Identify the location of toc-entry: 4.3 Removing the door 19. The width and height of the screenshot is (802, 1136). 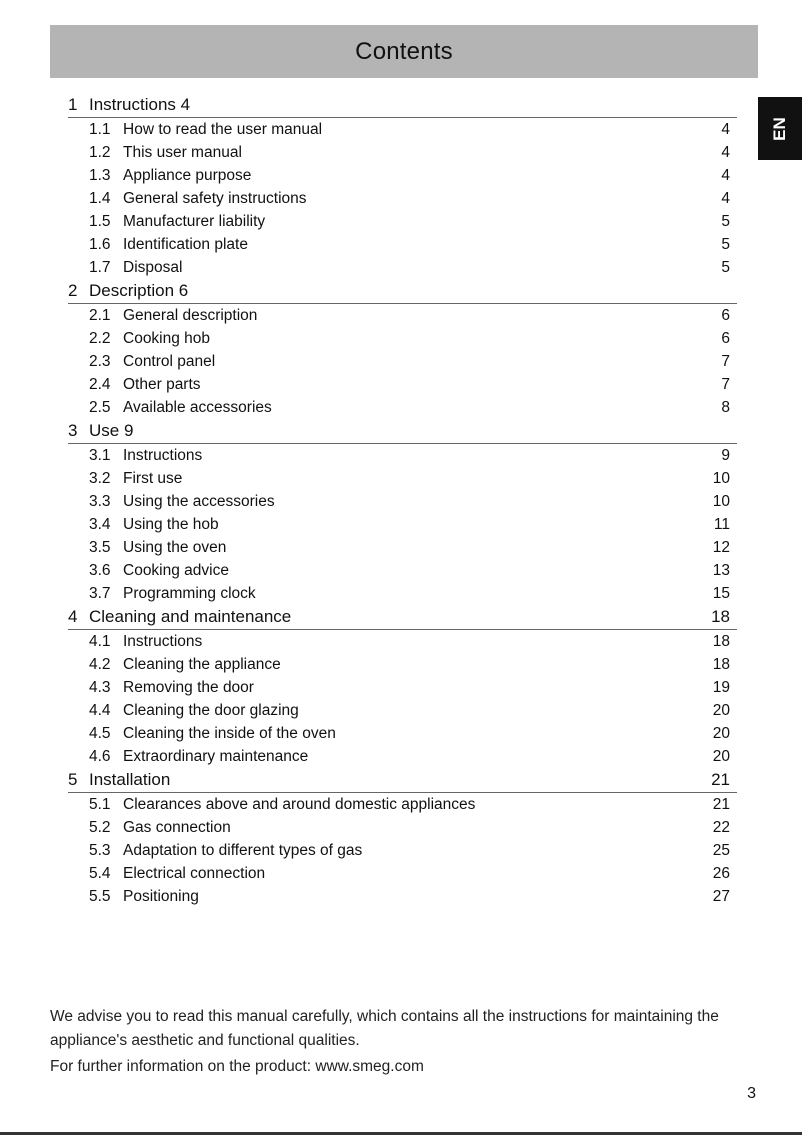
(402, 687).